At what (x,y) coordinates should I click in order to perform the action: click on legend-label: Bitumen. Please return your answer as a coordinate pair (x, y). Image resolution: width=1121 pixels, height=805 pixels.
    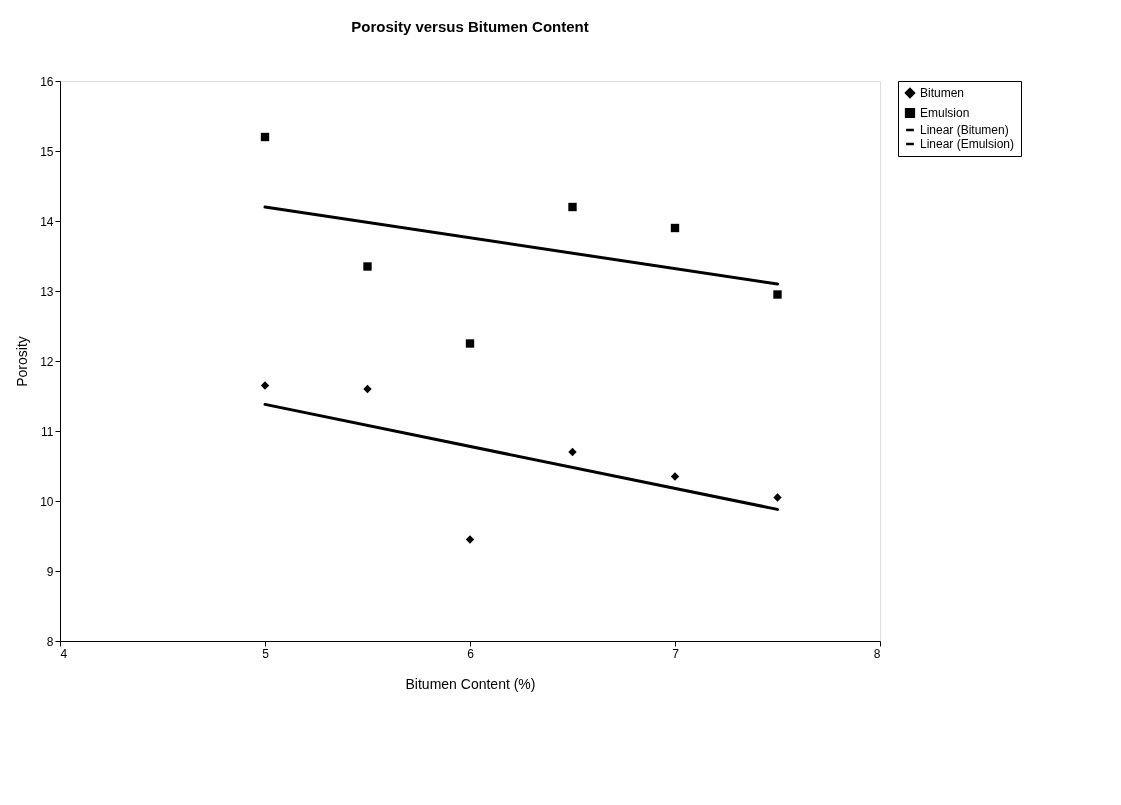
    Looking at the image, I should click on (942, 93).